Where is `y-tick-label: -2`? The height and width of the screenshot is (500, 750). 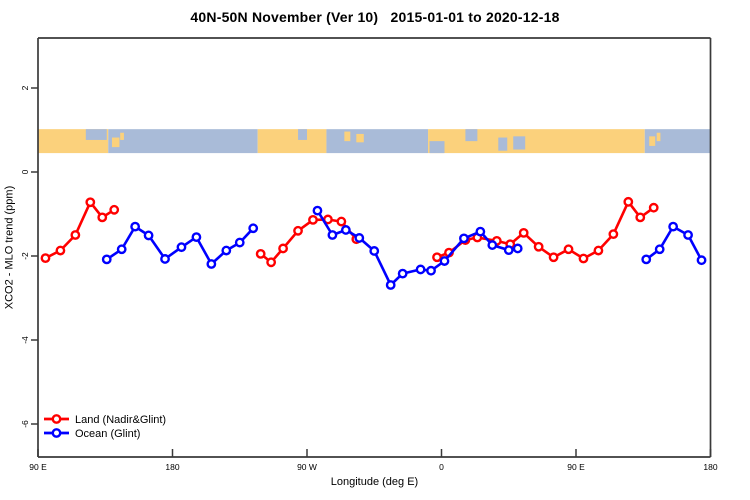
y-tick-label: -2 is located at coordinates (25, 256).